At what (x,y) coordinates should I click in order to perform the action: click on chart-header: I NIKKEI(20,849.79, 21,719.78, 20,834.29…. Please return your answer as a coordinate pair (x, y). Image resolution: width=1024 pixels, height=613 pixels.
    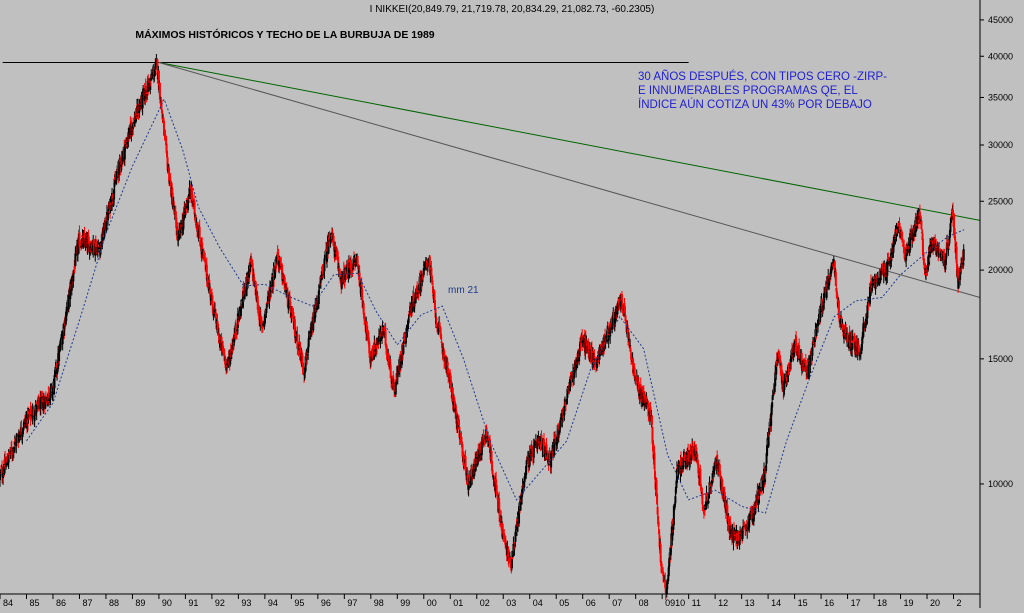
    Looking at the image, I should click on (512, 9).